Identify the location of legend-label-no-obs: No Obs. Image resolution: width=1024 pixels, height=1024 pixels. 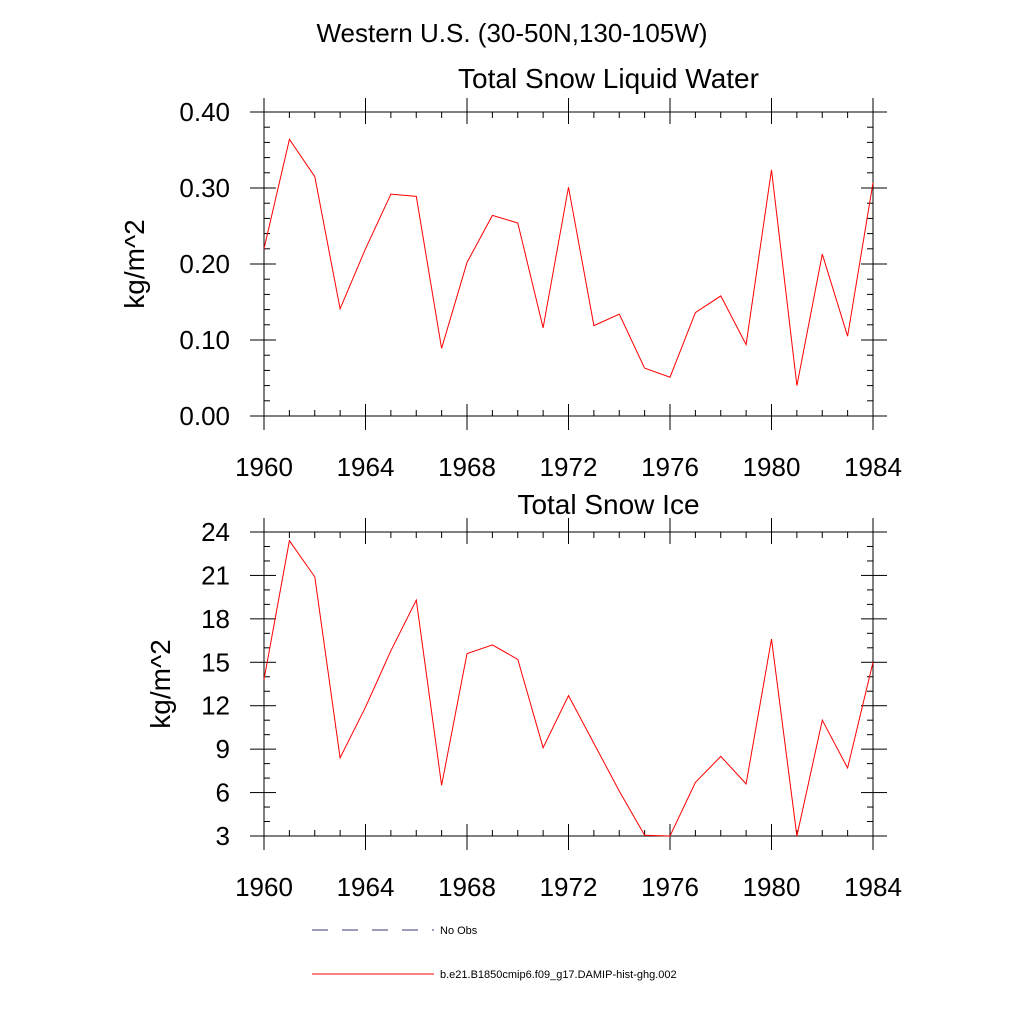
(459, 931).